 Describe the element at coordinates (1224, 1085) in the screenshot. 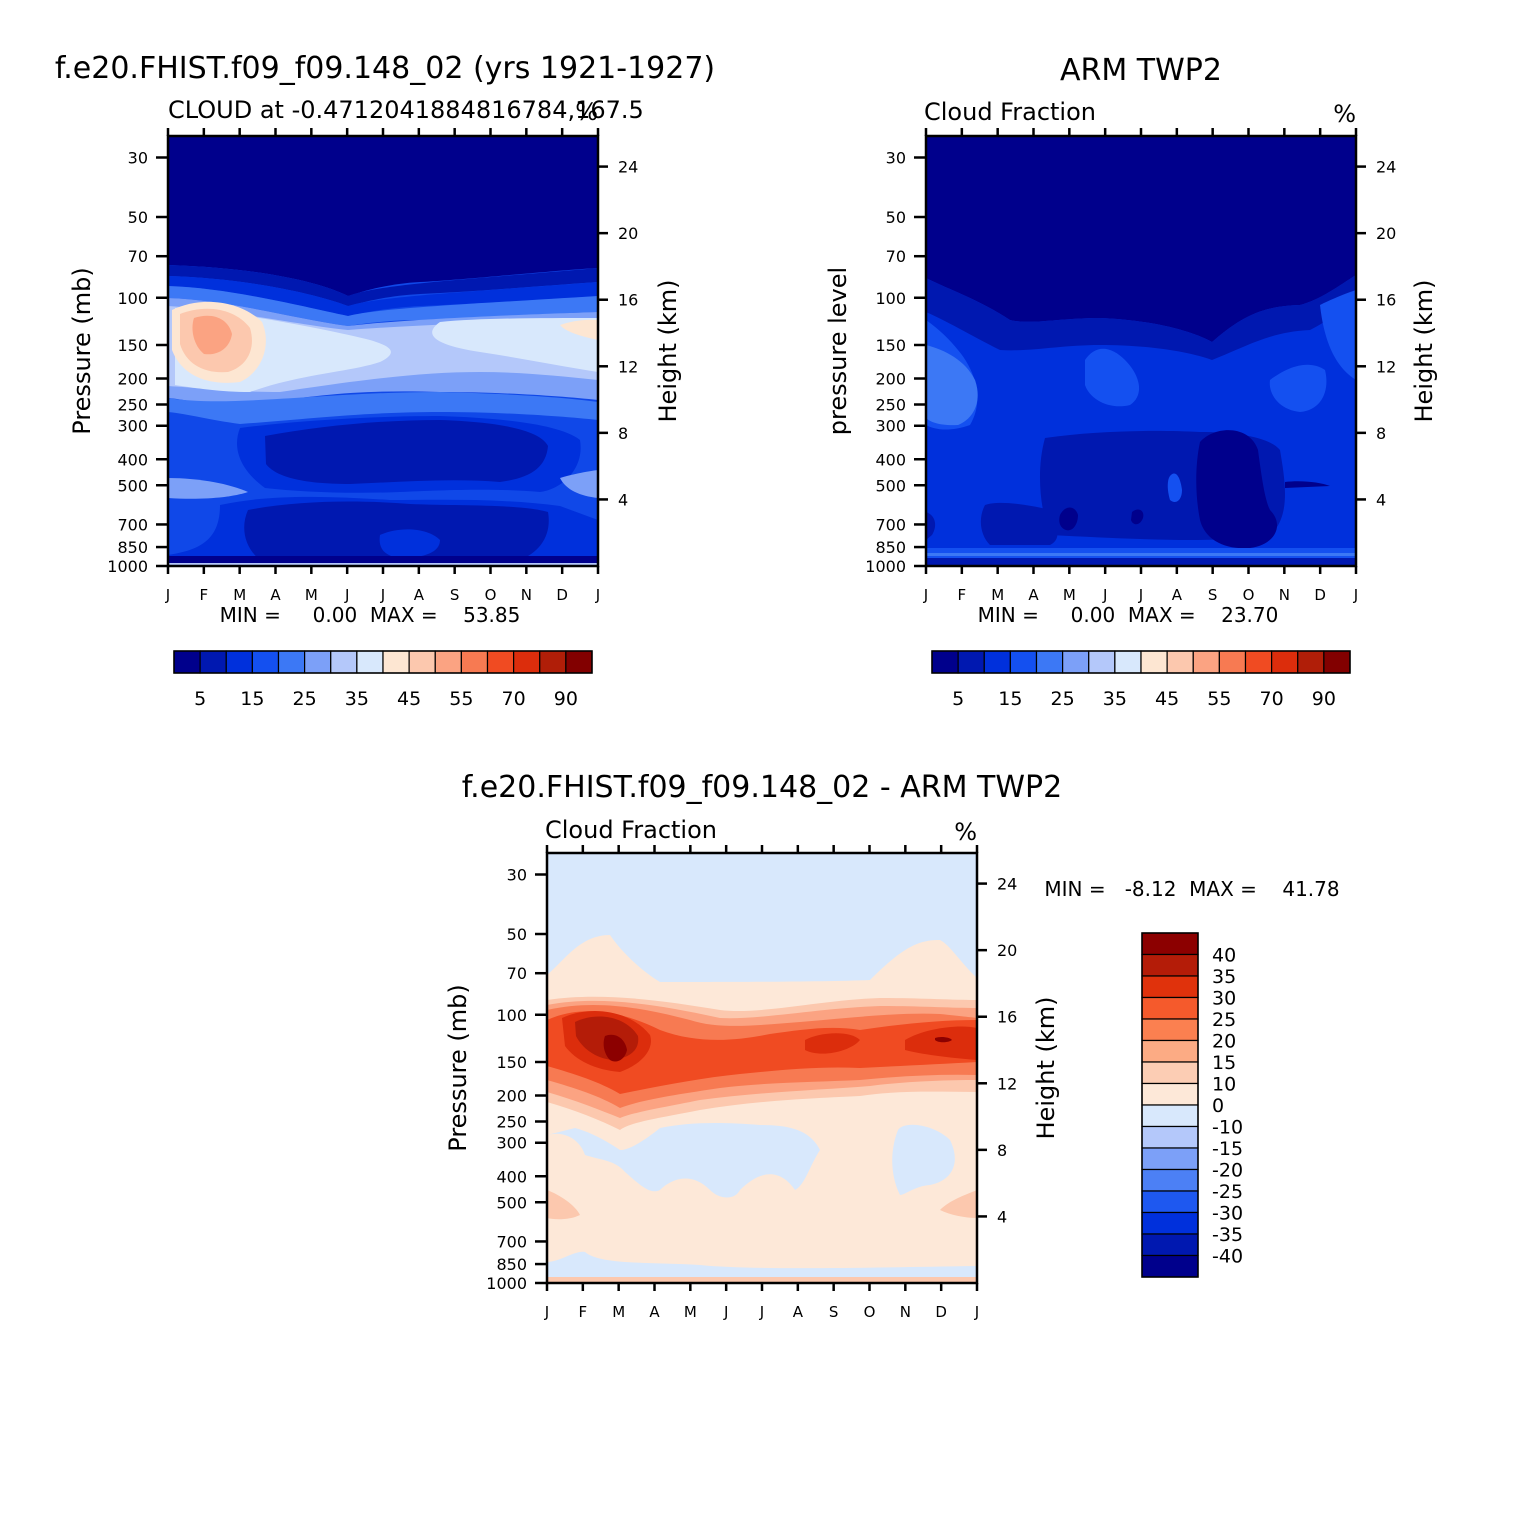

I see `colorbar-label: 10` at that location.